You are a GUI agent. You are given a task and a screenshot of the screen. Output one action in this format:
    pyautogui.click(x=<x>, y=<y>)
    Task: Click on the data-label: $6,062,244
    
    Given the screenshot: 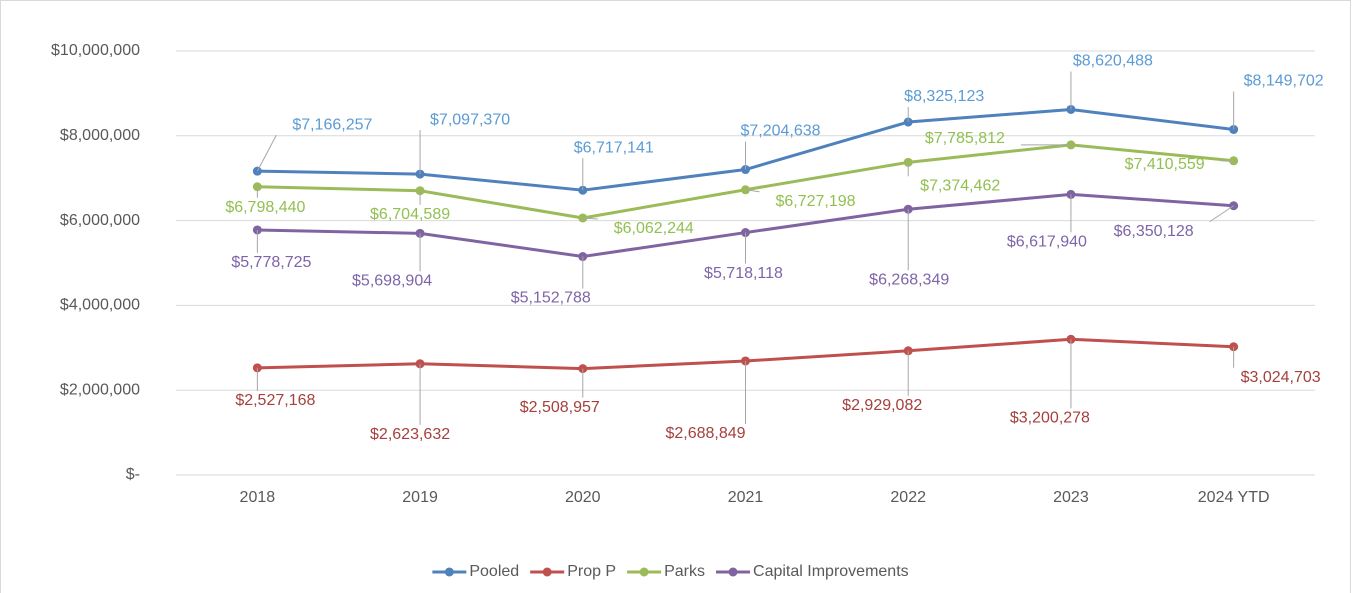 What is the action you would take?
    pyautogui.click(x=654, y=228)
    